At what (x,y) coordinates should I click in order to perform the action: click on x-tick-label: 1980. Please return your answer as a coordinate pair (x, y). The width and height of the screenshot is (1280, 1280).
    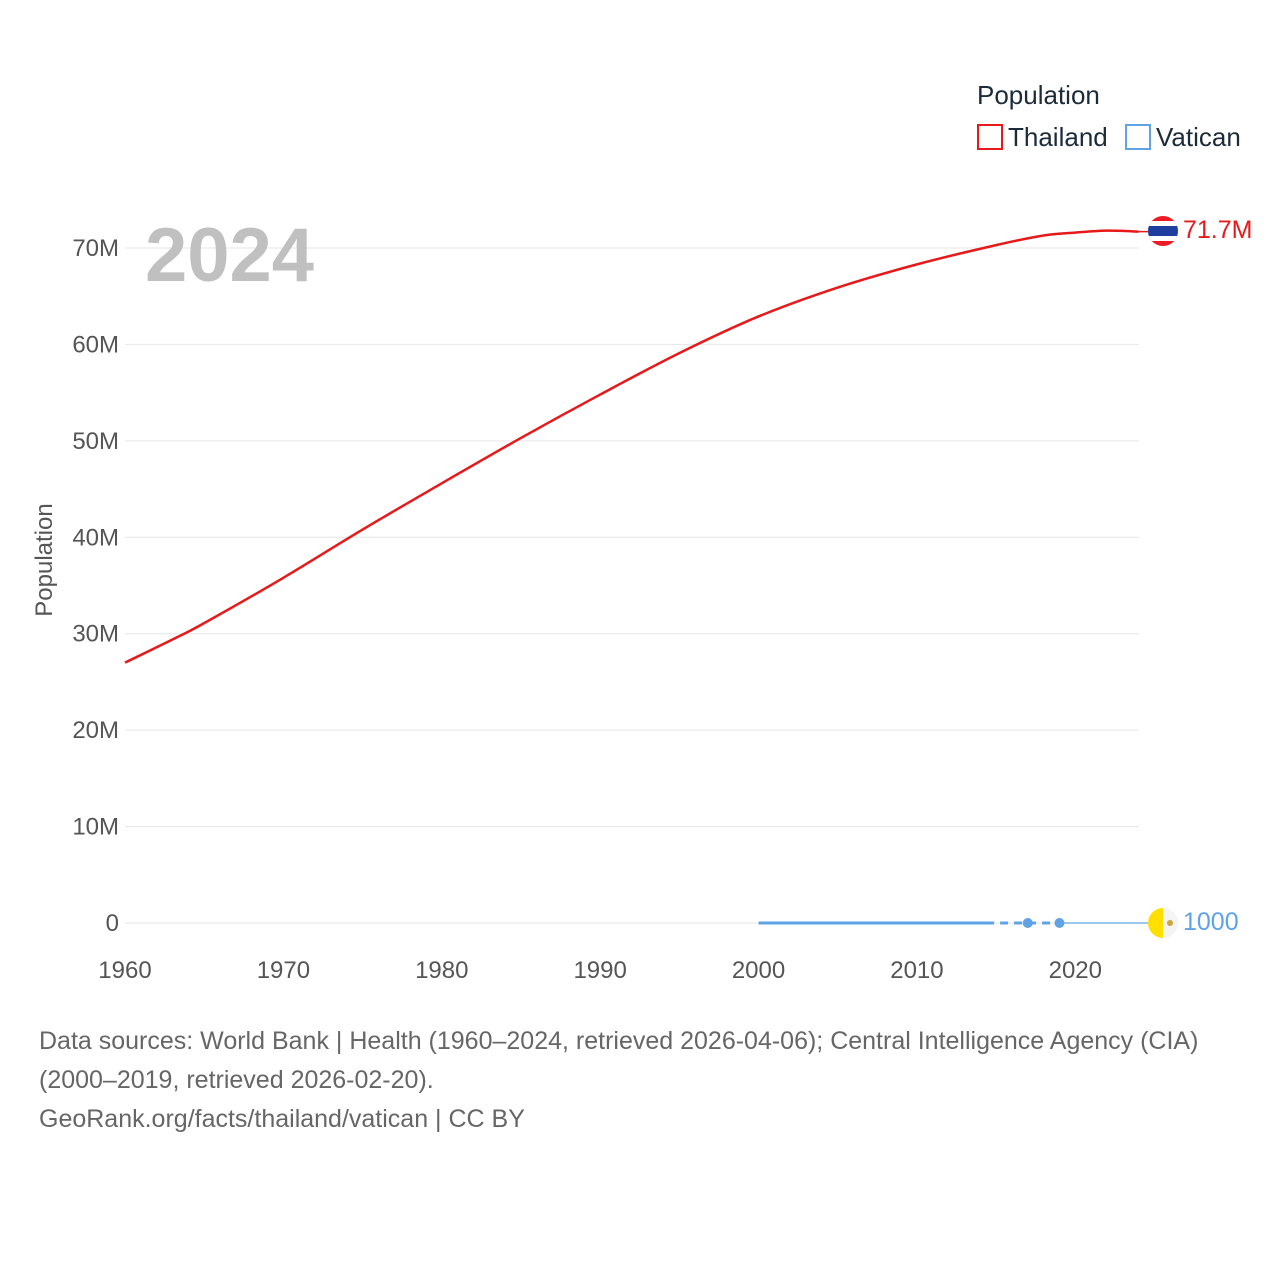
    Looking at the image, I should click on (441, 970).